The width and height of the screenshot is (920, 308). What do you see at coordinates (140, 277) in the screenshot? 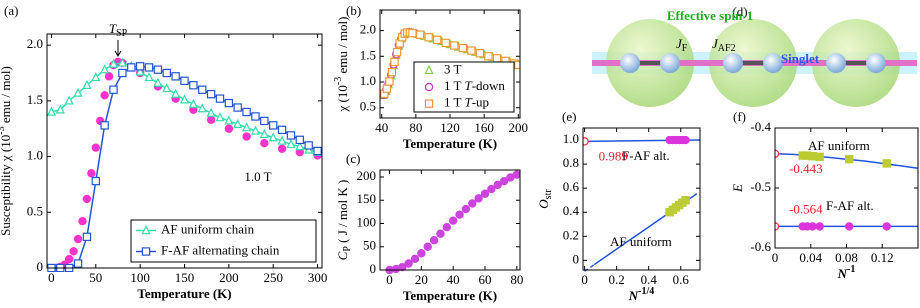
I see `x-tick-label: 100` at bounding box center [140, 277].